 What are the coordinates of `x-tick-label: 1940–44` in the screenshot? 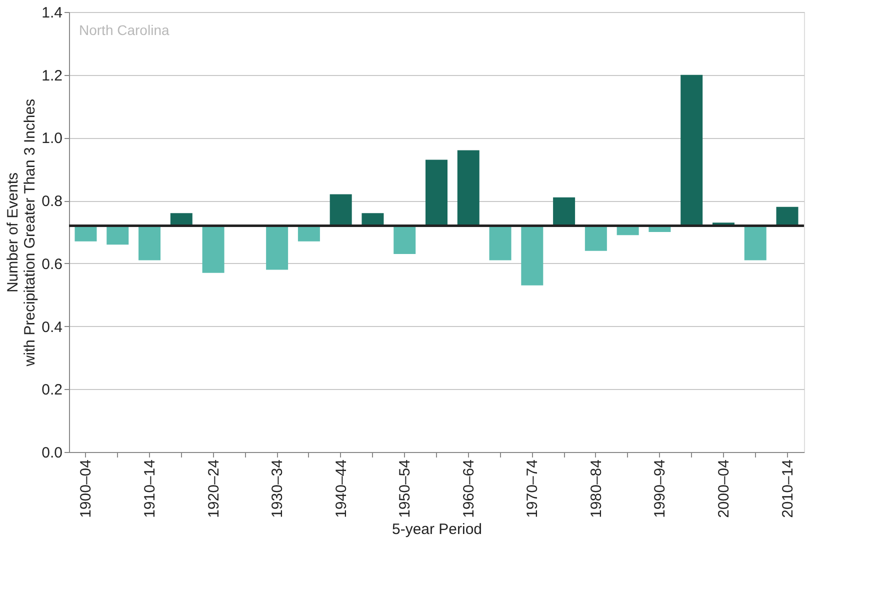 It's located at (341, 489).